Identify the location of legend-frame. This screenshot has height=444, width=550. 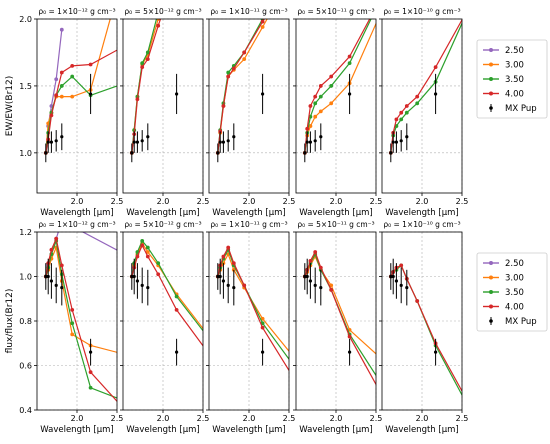
(512, 292).